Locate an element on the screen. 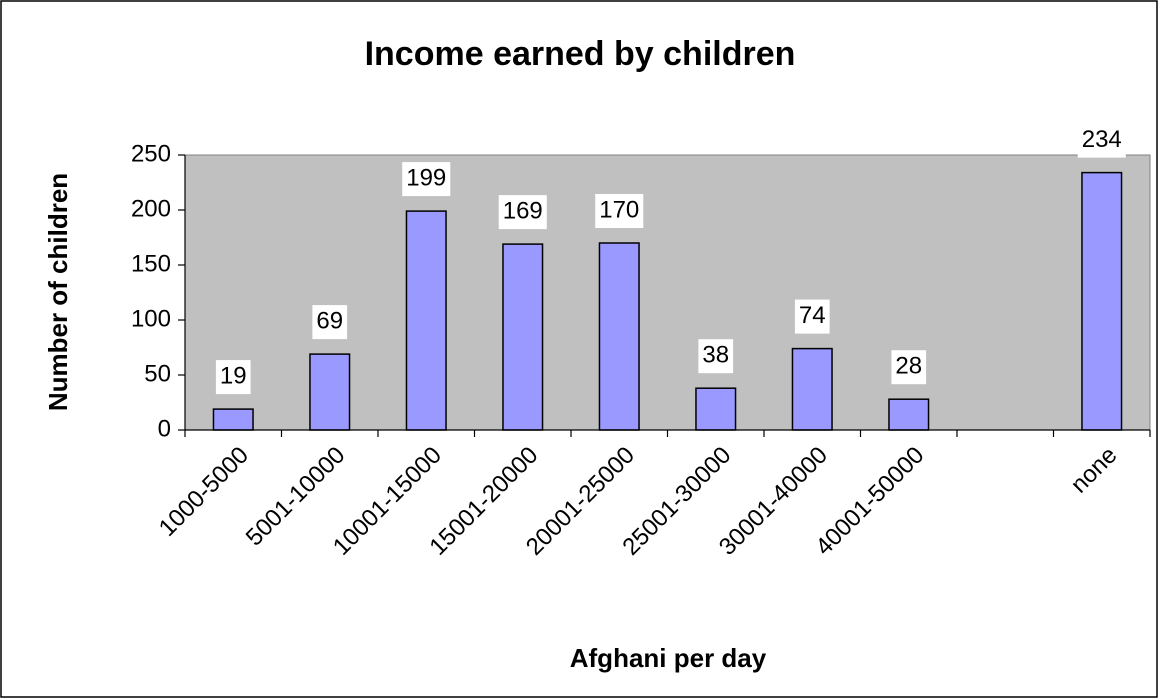 This screenshot has height=700, width=1160. data-label: 38 is located at coordinates (715, 355).